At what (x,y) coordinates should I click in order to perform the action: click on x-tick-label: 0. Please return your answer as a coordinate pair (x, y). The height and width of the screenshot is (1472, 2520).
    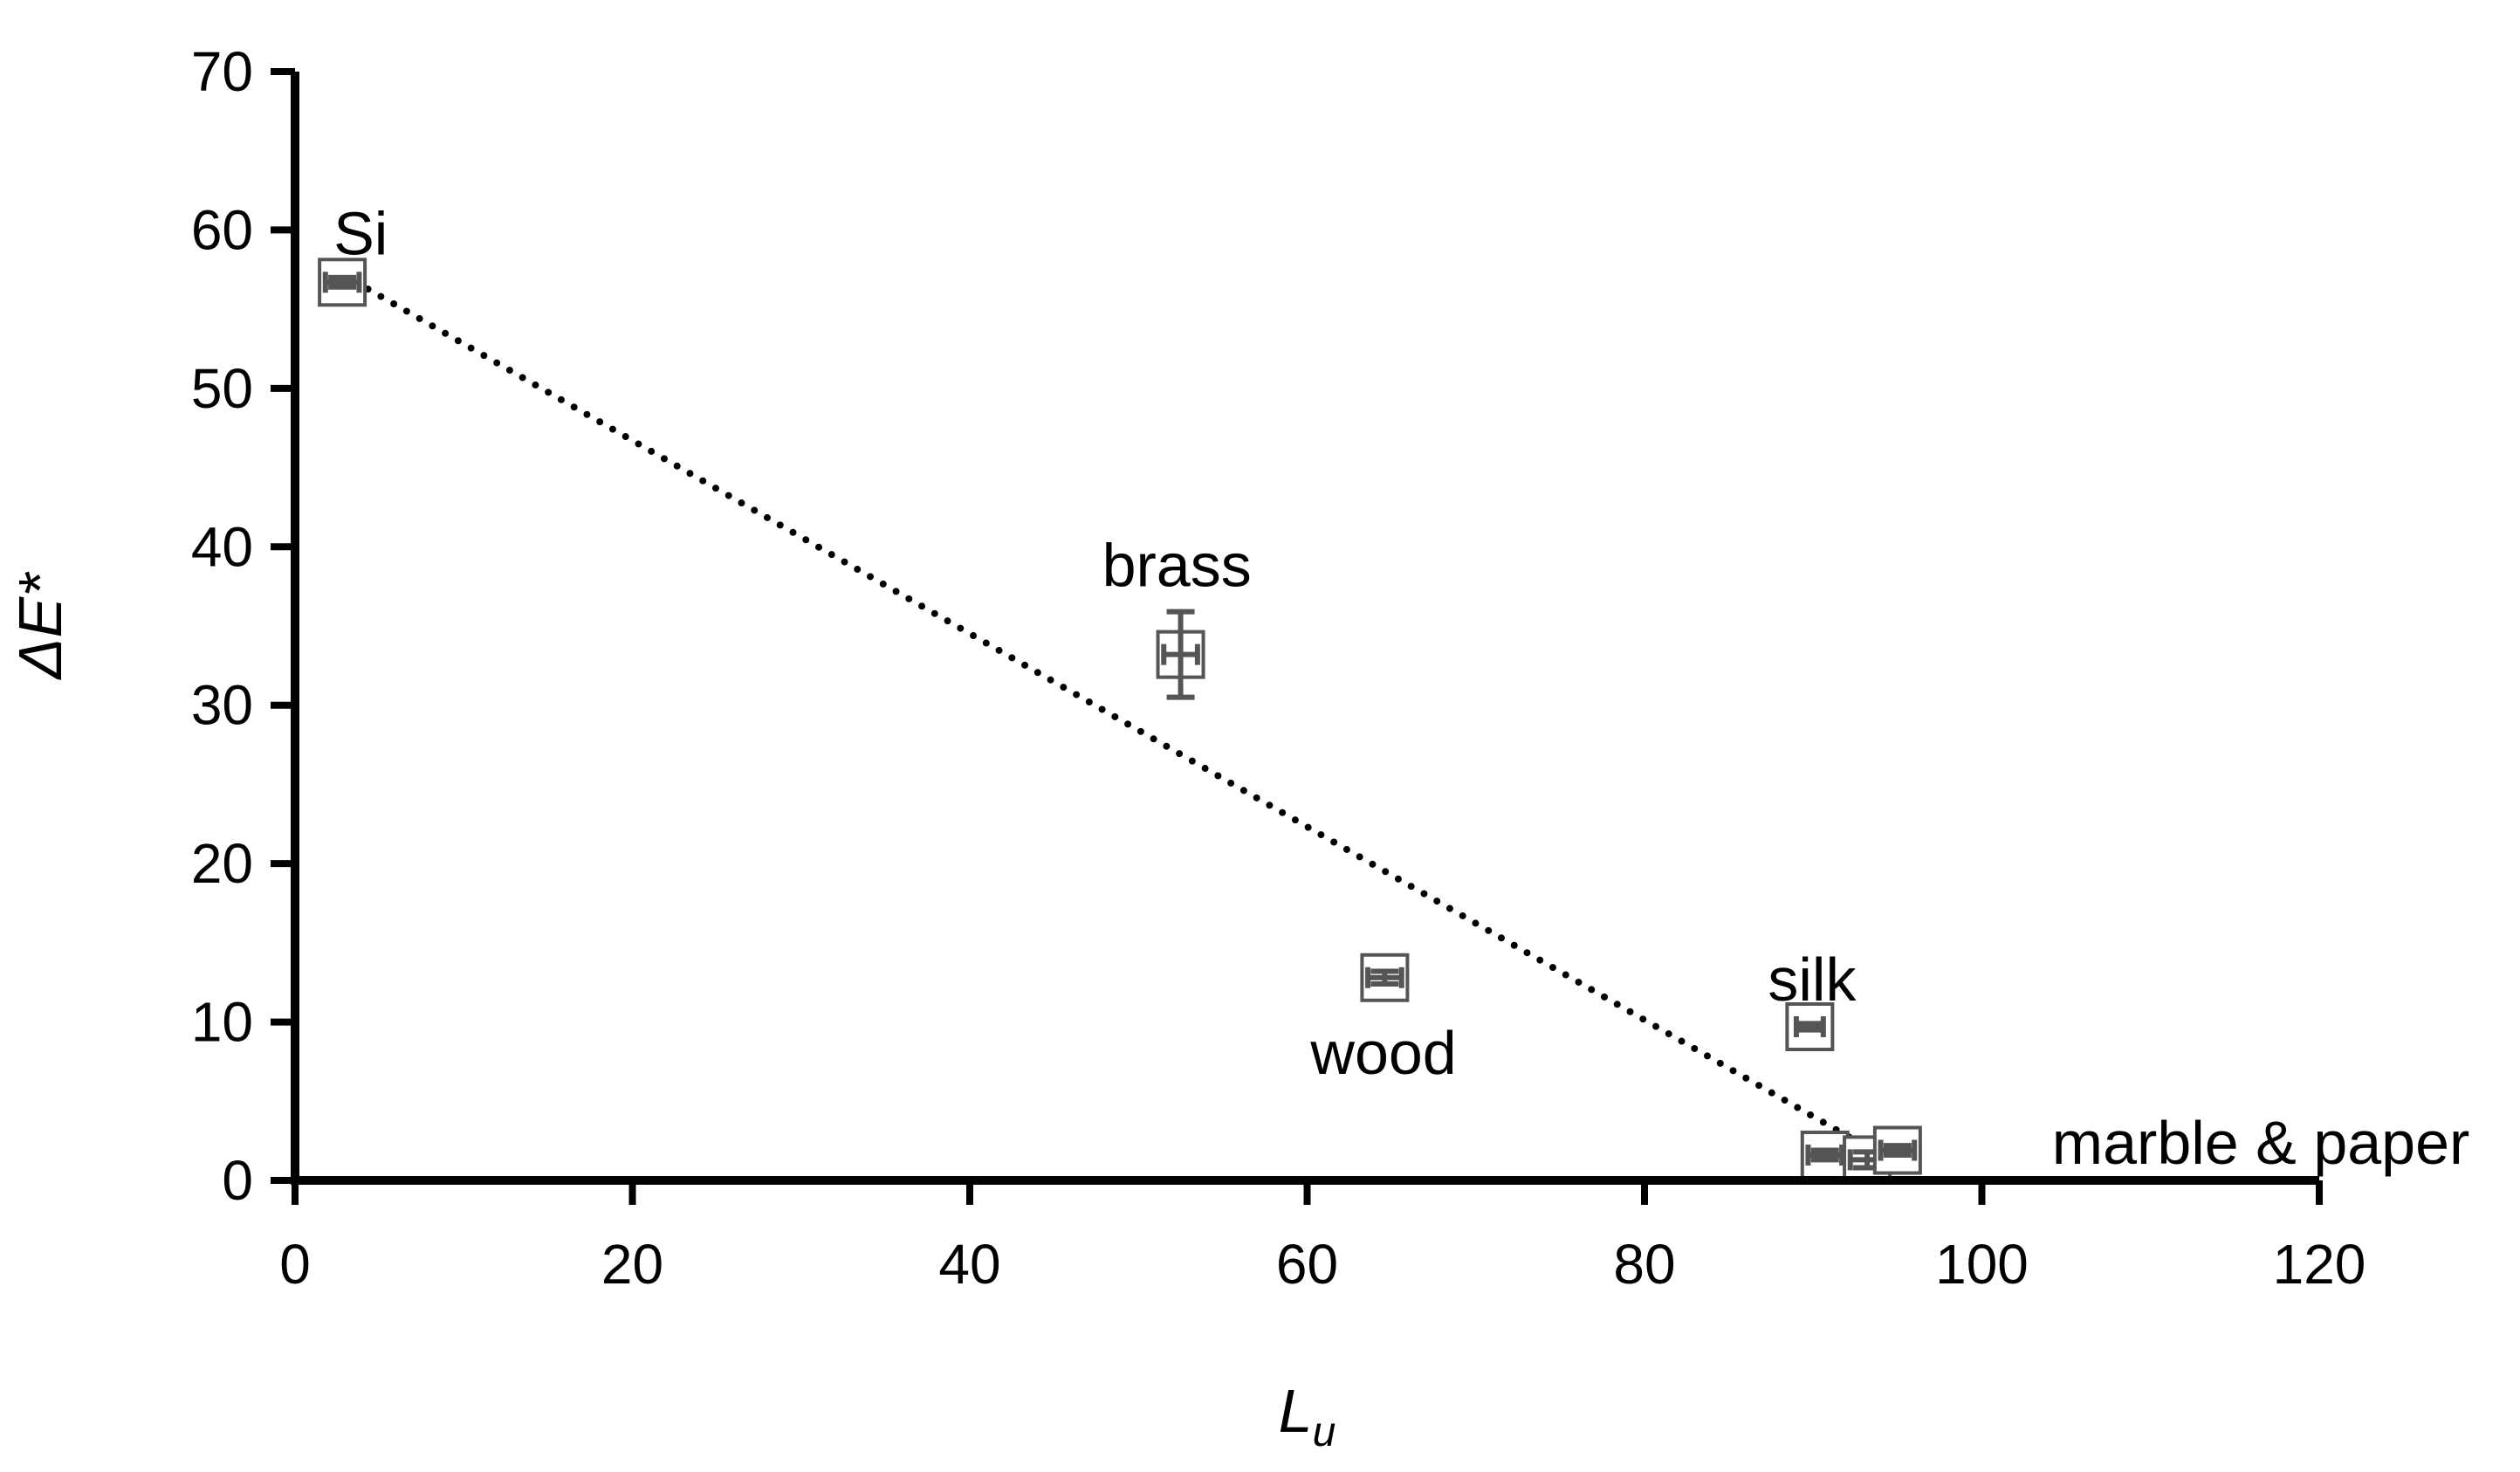
    Looking at the image, I should click on (295, 1264).